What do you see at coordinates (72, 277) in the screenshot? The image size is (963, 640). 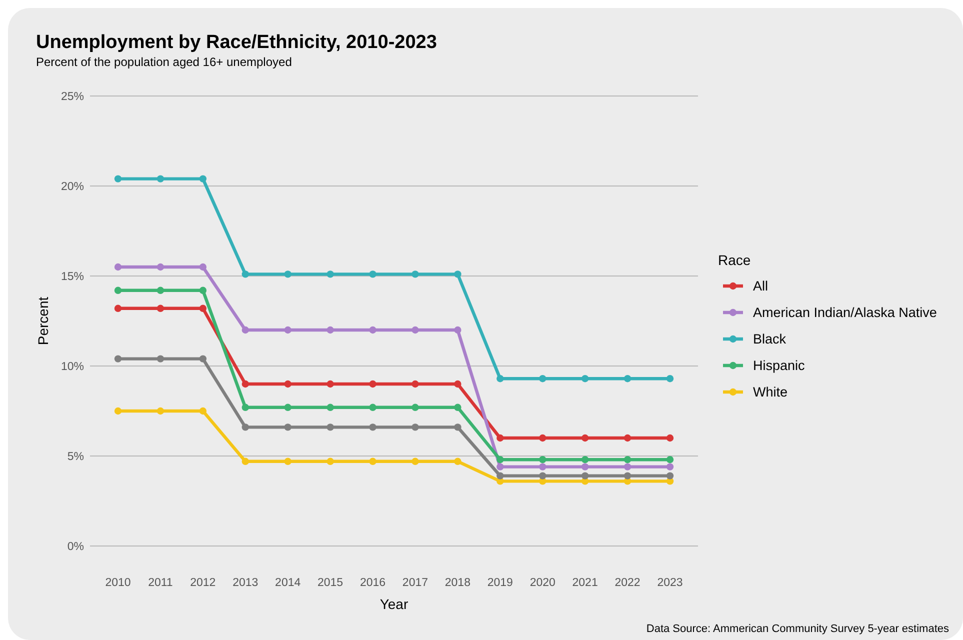 I see `y-tick-label: 15%` at bounding box center [72, 277].